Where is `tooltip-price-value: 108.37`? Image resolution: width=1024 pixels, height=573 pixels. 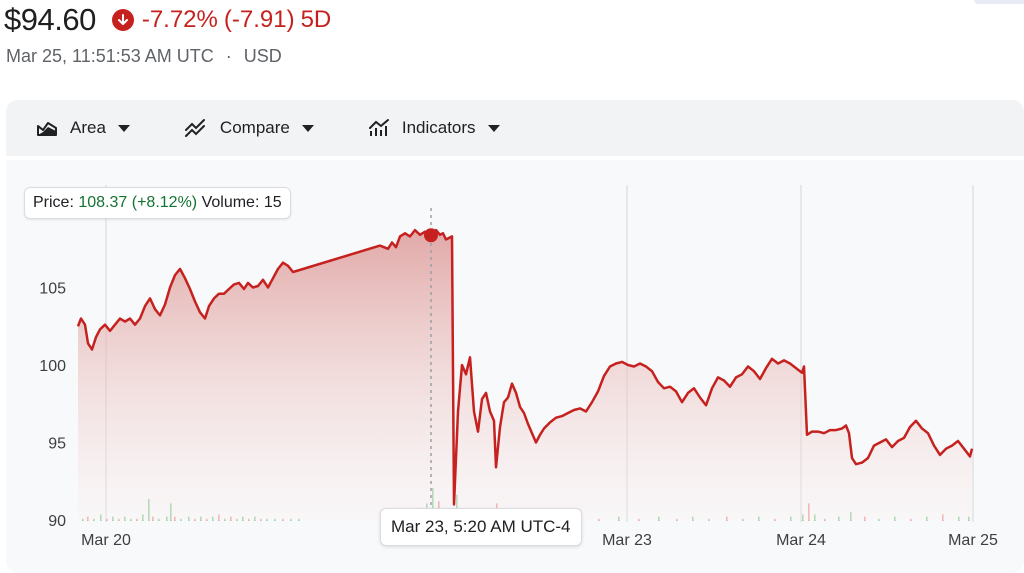 tooltip-price-value: 108.37 is located at coordinates (103, 202).